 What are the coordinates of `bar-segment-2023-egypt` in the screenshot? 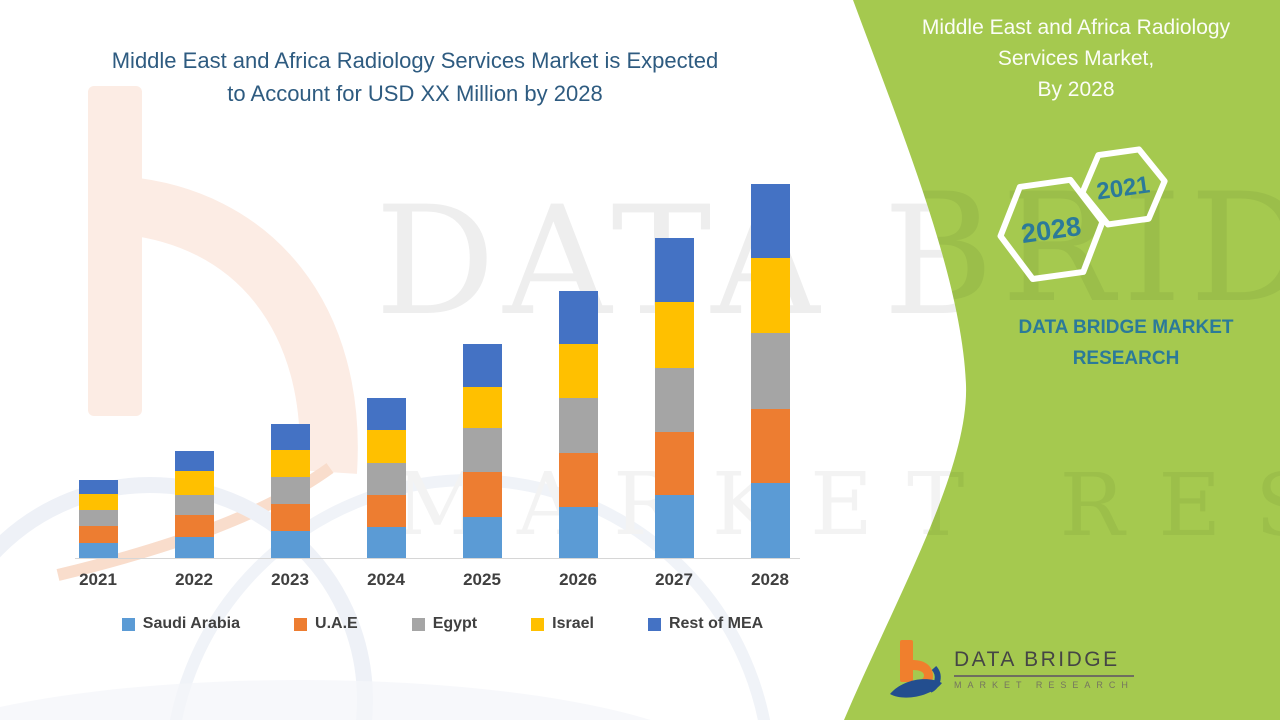 It's located at (290, 490).